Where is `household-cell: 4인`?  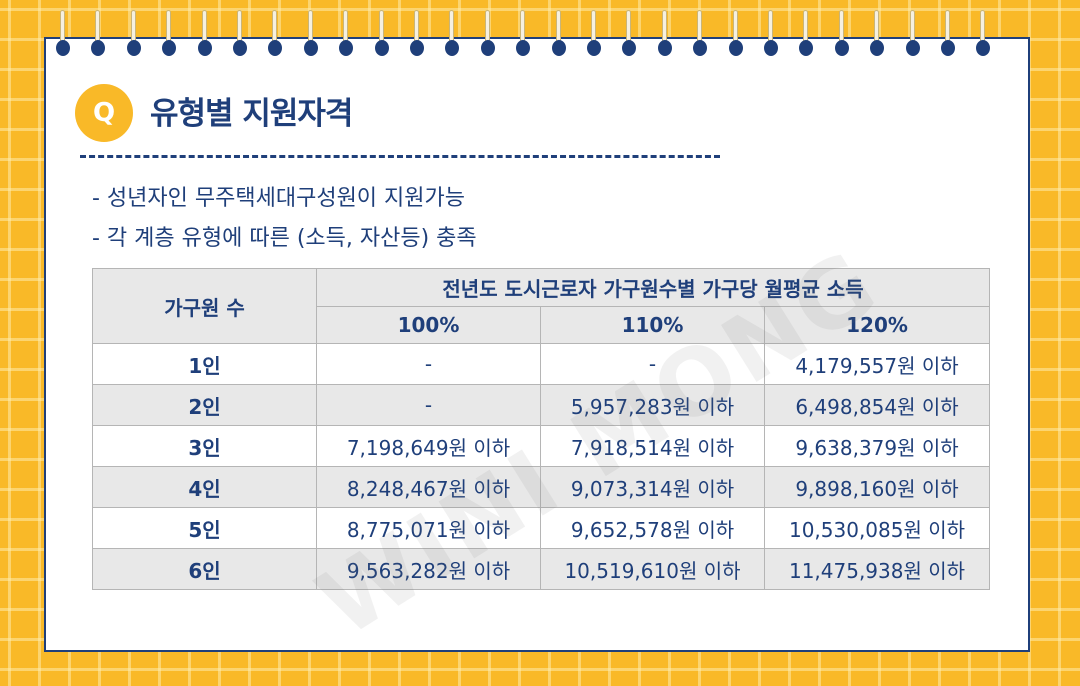
household-cell: 4인 is located at coordinates (204, 487).